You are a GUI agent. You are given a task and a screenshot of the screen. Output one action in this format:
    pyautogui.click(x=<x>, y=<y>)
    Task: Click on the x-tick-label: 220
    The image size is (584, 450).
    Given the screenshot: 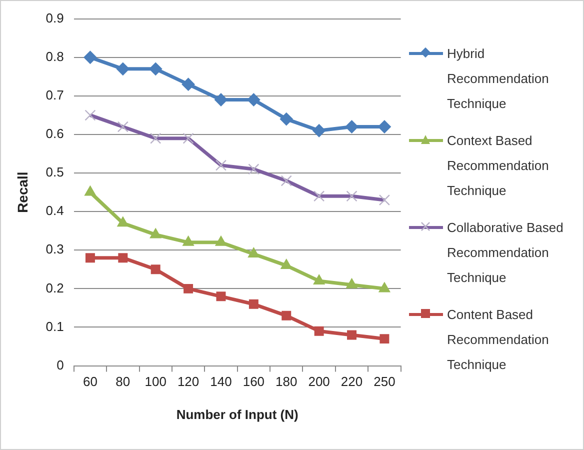 What is the action you would take?
    pyautogui.click(x=351, y=382)
    